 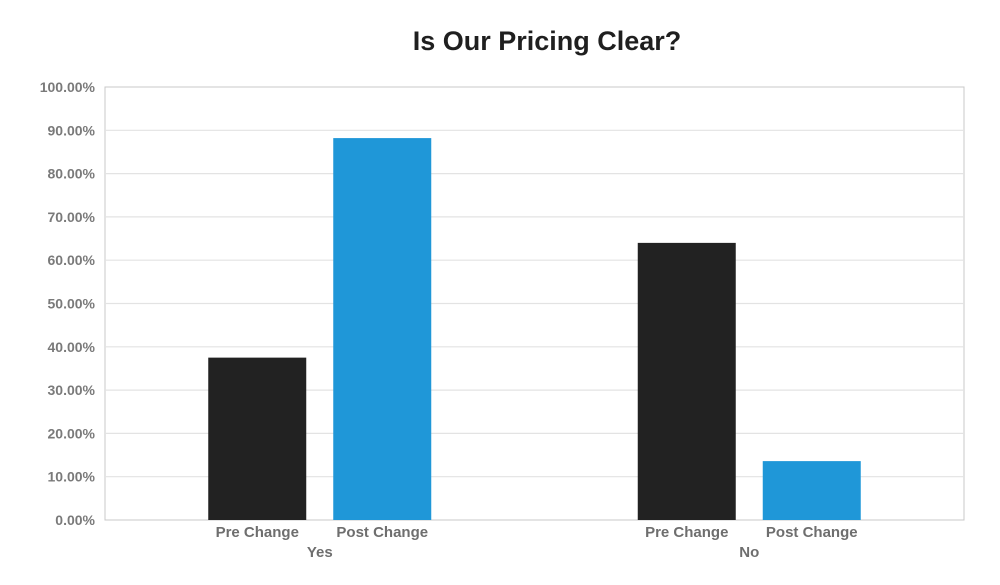 What do you see at coordinates (72, 130) in the screenshot?
I see `y-tick-label: 90.00%` at bounding box center [72, 130].